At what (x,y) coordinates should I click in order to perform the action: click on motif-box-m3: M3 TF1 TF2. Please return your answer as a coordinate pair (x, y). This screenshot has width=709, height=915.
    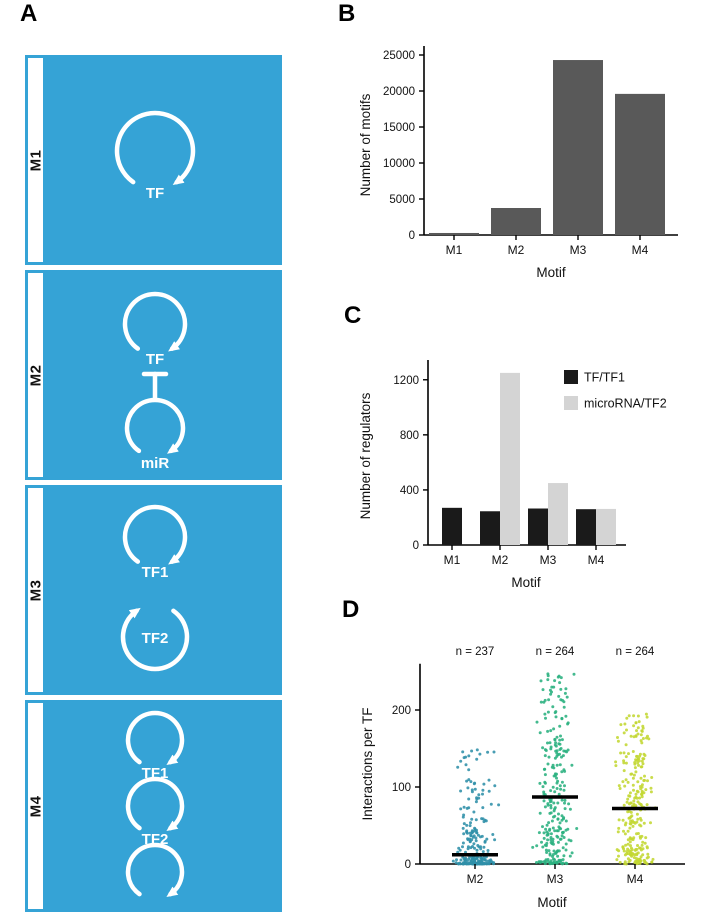
    Looking at the image, I should click on (153, 590).